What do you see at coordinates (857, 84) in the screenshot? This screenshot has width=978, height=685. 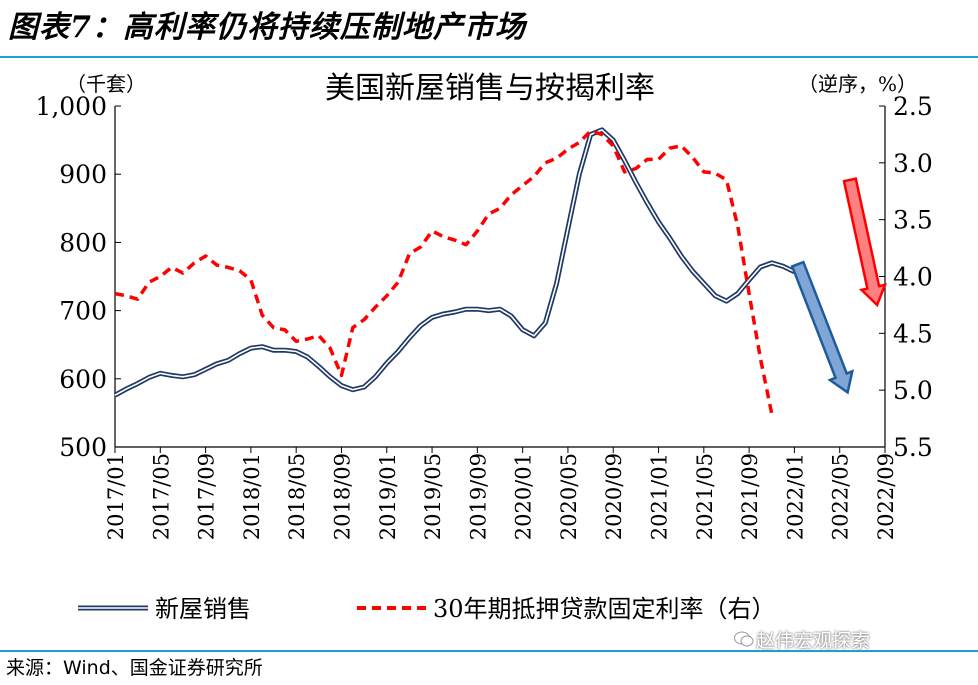 I see `right-axis-label: （逆序，%）` at bounding box center [857, 84].